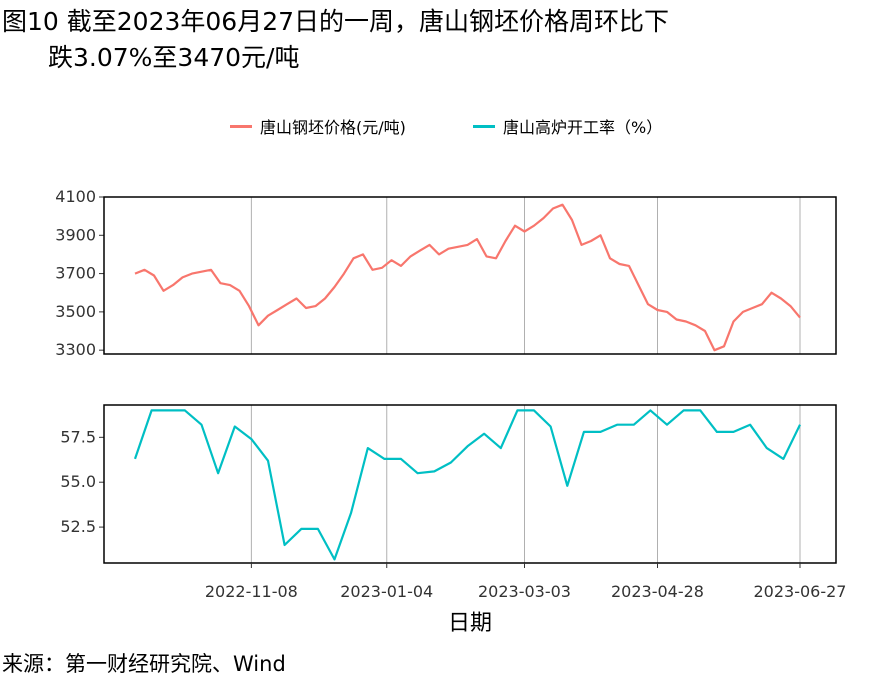 This screenshot has width=885, height=688. Describe the element at coordinates (251, 591) in the screenshot. I see `x-tick-label-0: 2022-11-08` at that location.